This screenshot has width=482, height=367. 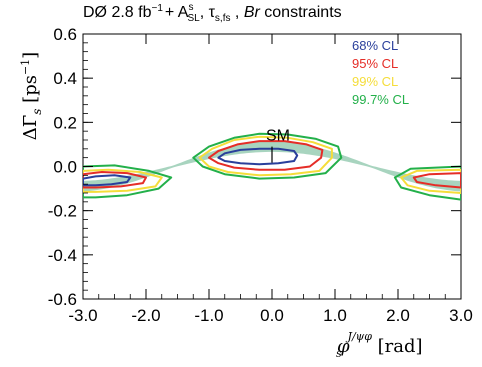 I want to click on y-tick-label: 0.2, so click(x=65, y=122).